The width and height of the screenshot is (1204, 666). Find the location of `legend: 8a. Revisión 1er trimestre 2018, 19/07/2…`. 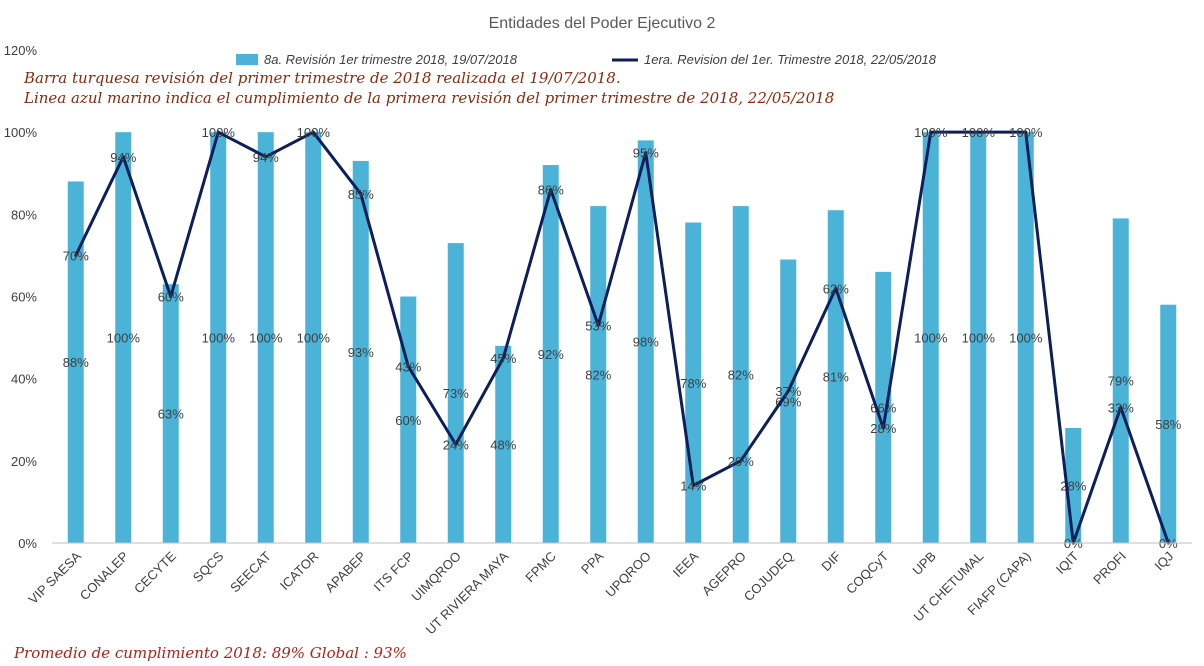

legend: 8a. Revisión 1er trimestre 2018, 19/07/2… is located at coordinates (586, 59).